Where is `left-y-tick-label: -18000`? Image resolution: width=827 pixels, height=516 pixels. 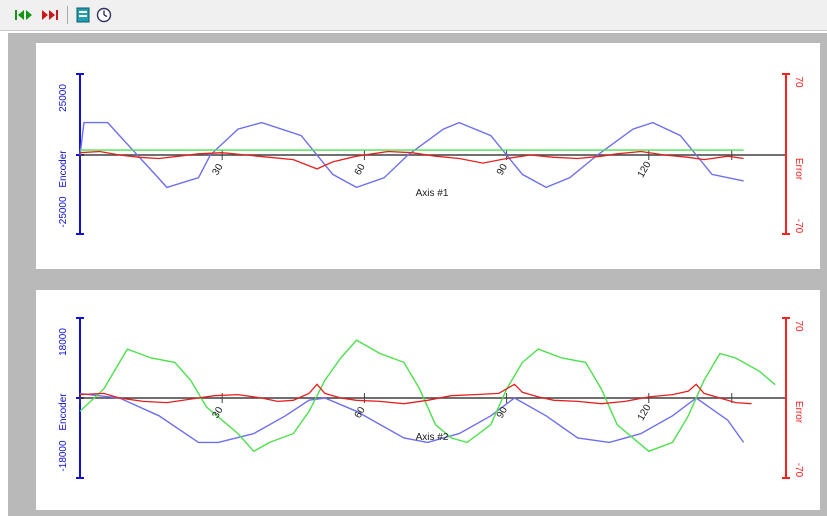 left-y-tick-label: -18000 is located at coordinates (63, 456).